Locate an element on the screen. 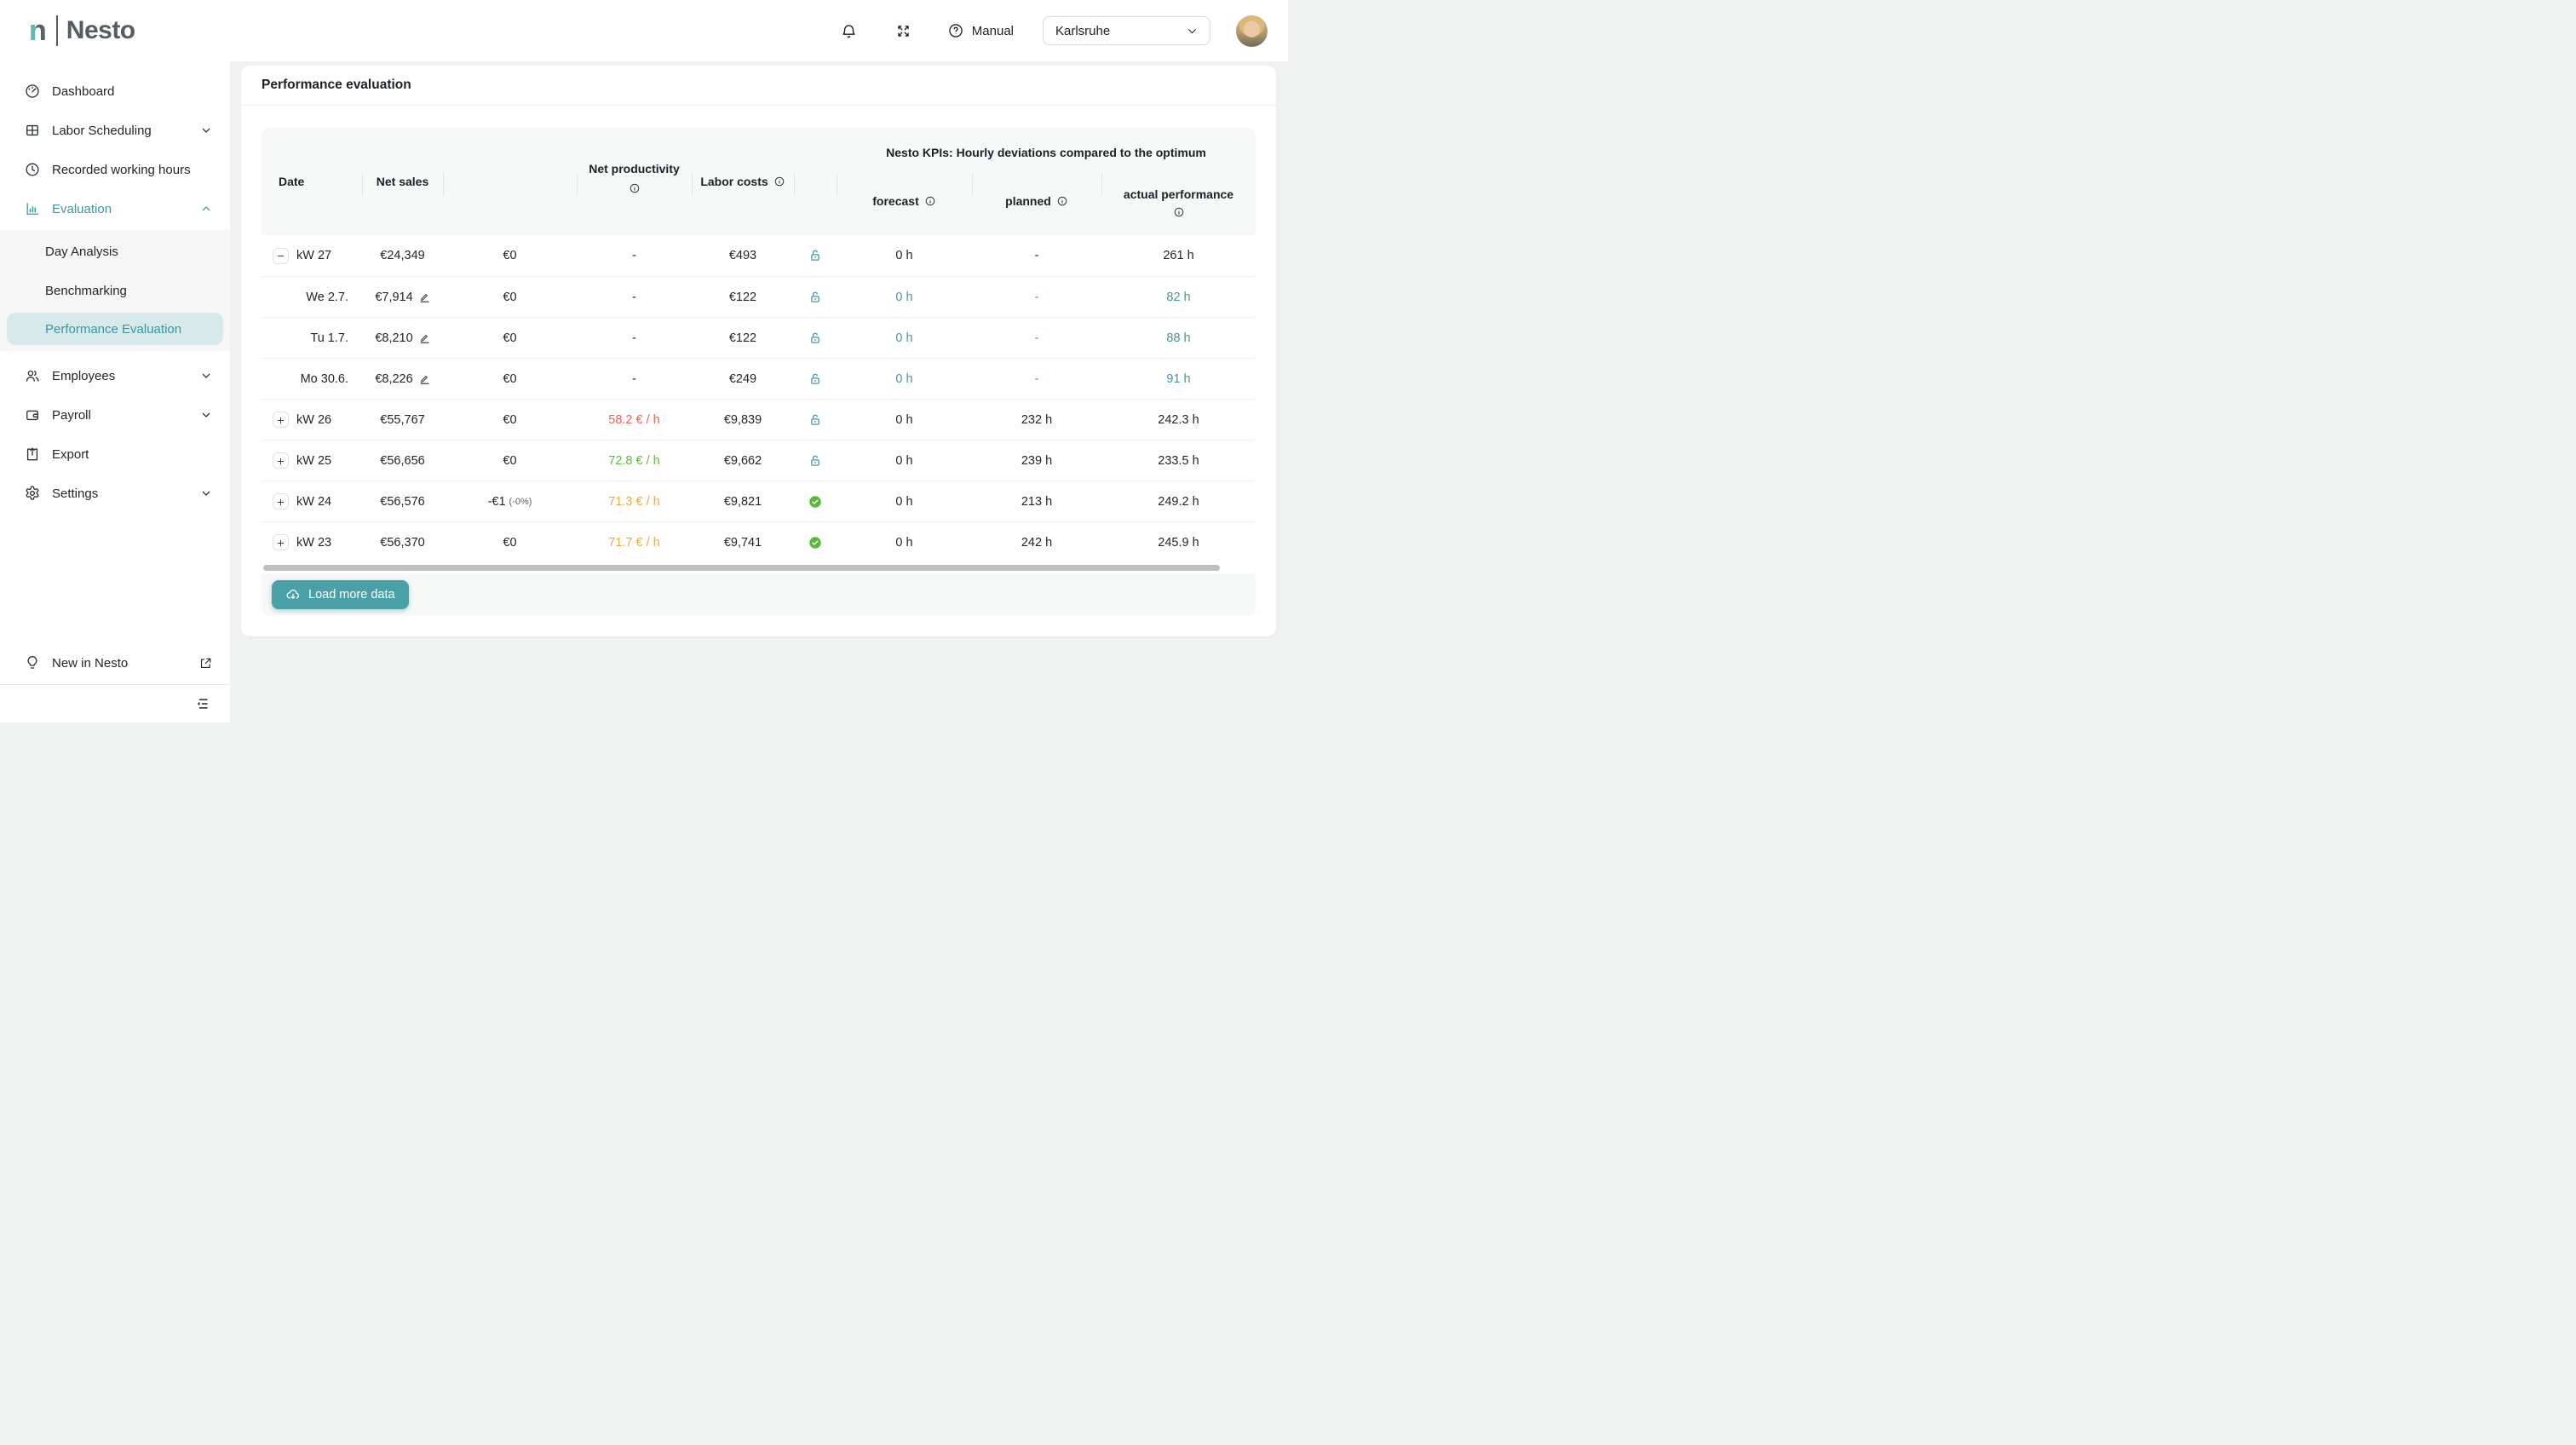  column-header-label: actual performance is located at coordinates (1178, 194).